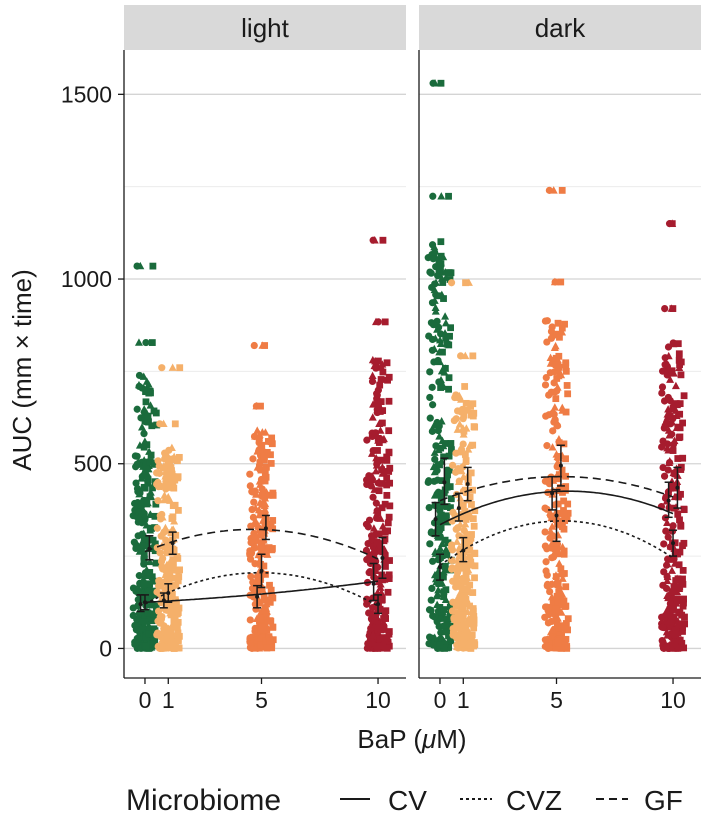 Image resolution: width=708 pixels, height=820 pixels. What do you see at coordinates (534, 800) in the screenshot?
I see `legend-label-cvz: CVZ` at bounding box center [534, 800].